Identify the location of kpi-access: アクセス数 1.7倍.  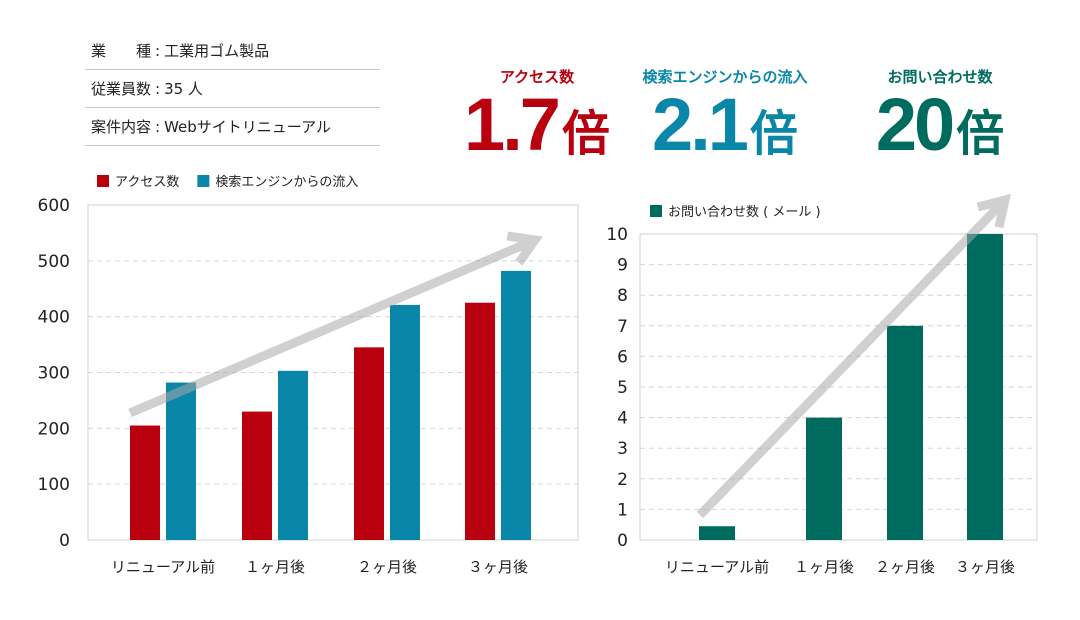
(537, 119).